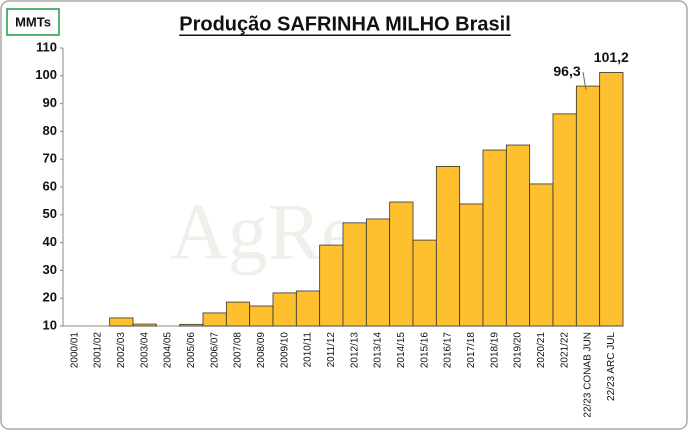  What do you see at coordinates (284, 350) in the screenshot?
I see `x-tick-label: 2009/10` at bounding box center [284, 350].